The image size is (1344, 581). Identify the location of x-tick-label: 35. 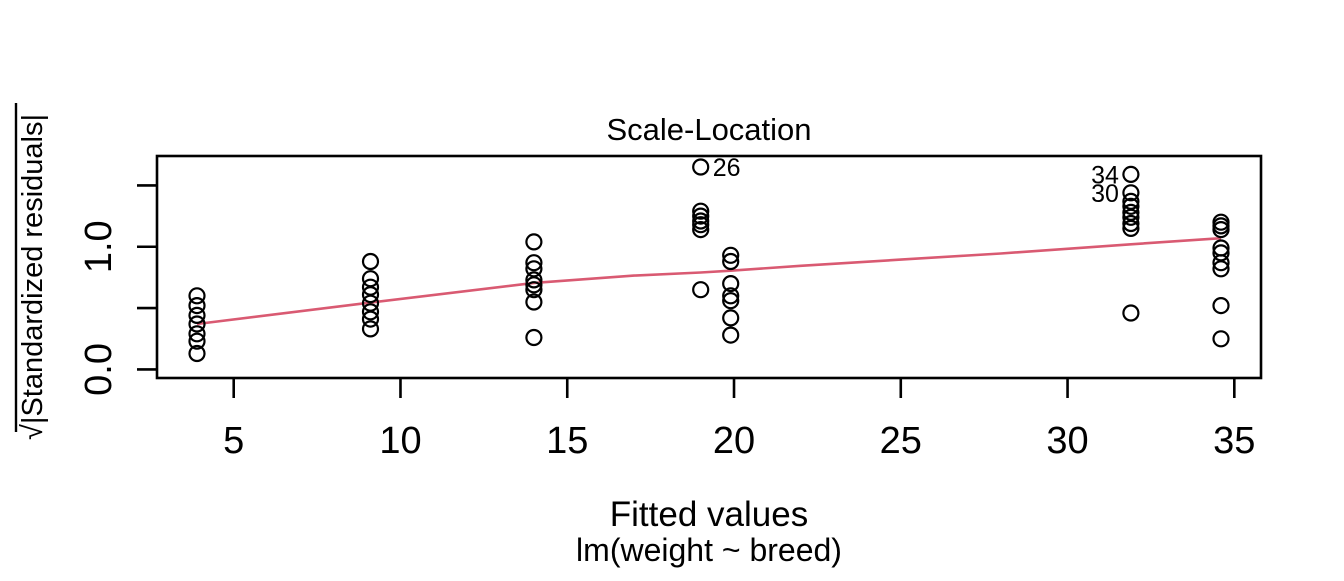
(1234, 441).